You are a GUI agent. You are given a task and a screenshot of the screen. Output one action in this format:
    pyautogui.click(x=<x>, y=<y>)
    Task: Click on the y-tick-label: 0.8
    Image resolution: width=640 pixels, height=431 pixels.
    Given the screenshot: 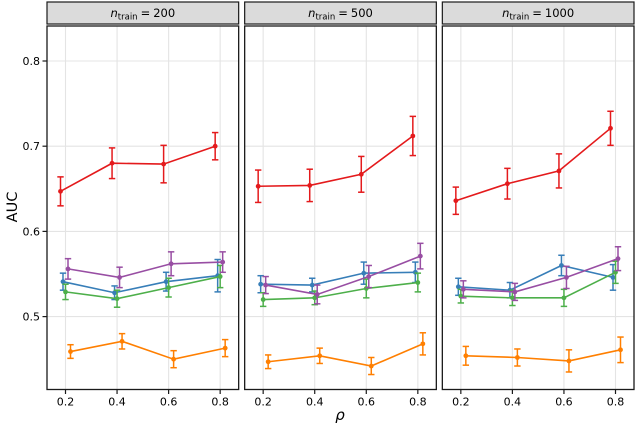 What is the action you would take?
    pyautogui.click(x=32, y=61)
    